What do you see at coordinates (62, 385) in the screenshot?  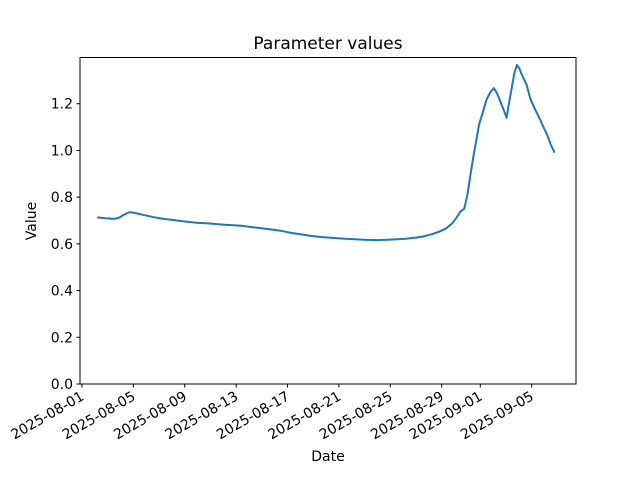 I see `y-tick-label: 0.0` at bounding box center [62, 385].